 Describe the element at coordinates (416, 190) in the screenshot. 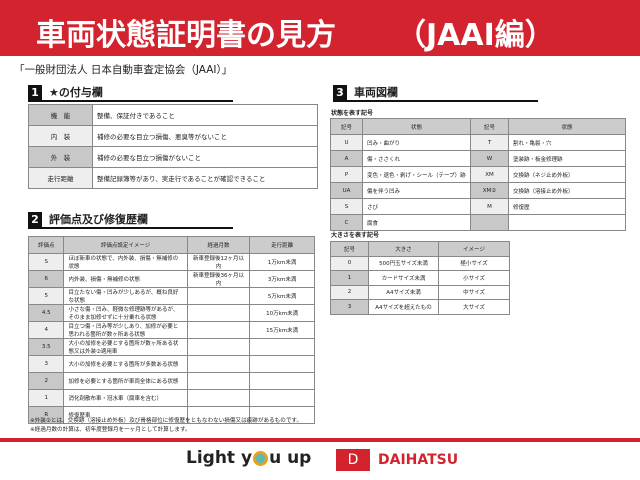

I see `table-cell: 傷を伴う凹み` at that location.